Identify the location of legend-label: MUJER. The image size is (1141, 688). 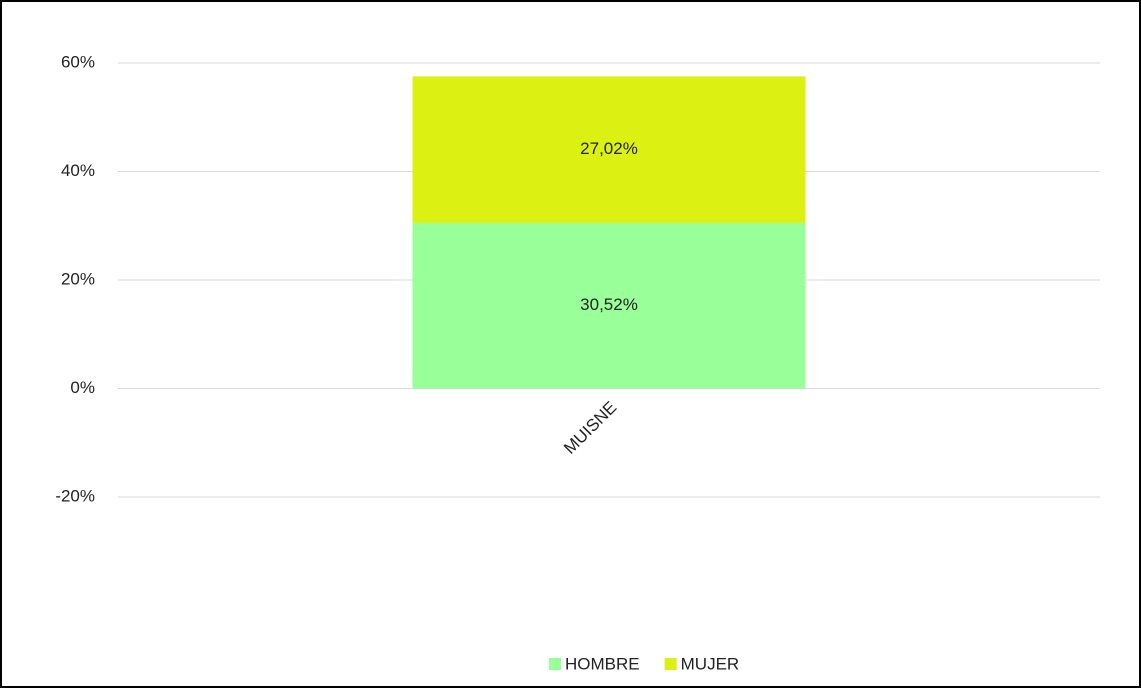
(710, 663).